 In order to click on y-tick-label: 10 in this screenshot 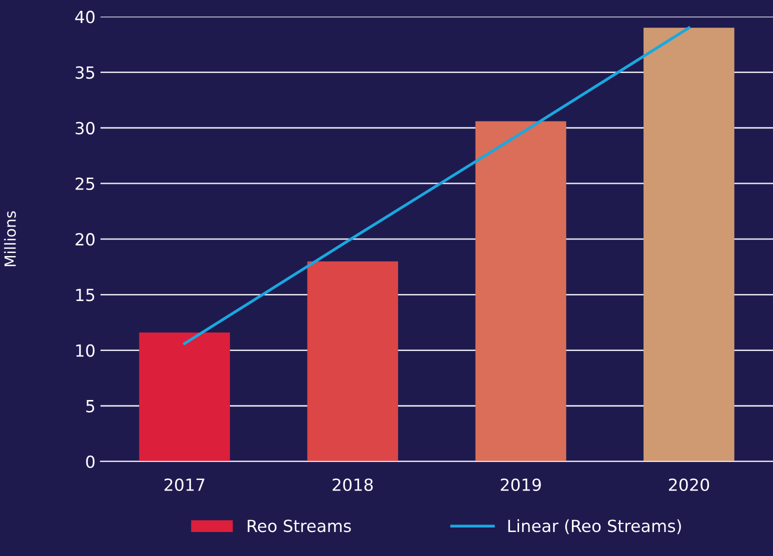, I will do `click(85, 350)`.